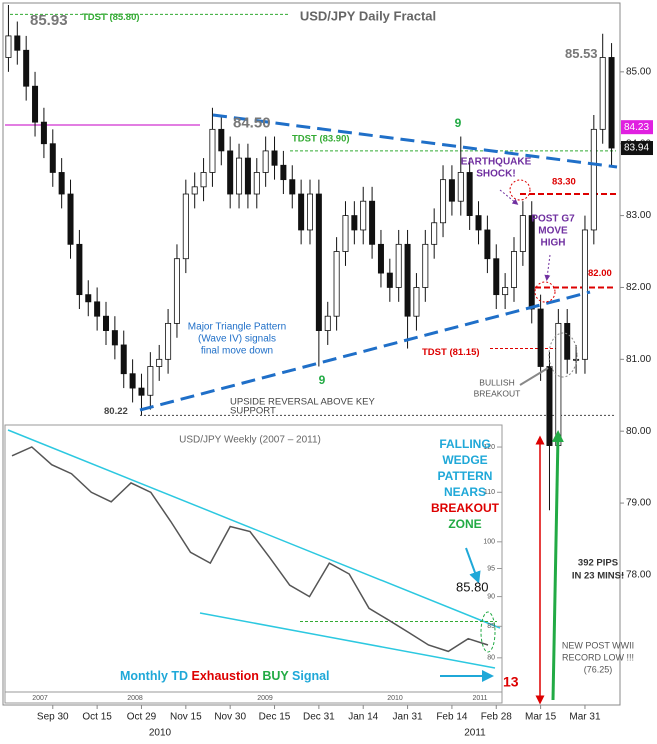  Describe the element at coordinates (160, 733) in the screenshot. I see `year-label: 2010` at that location.